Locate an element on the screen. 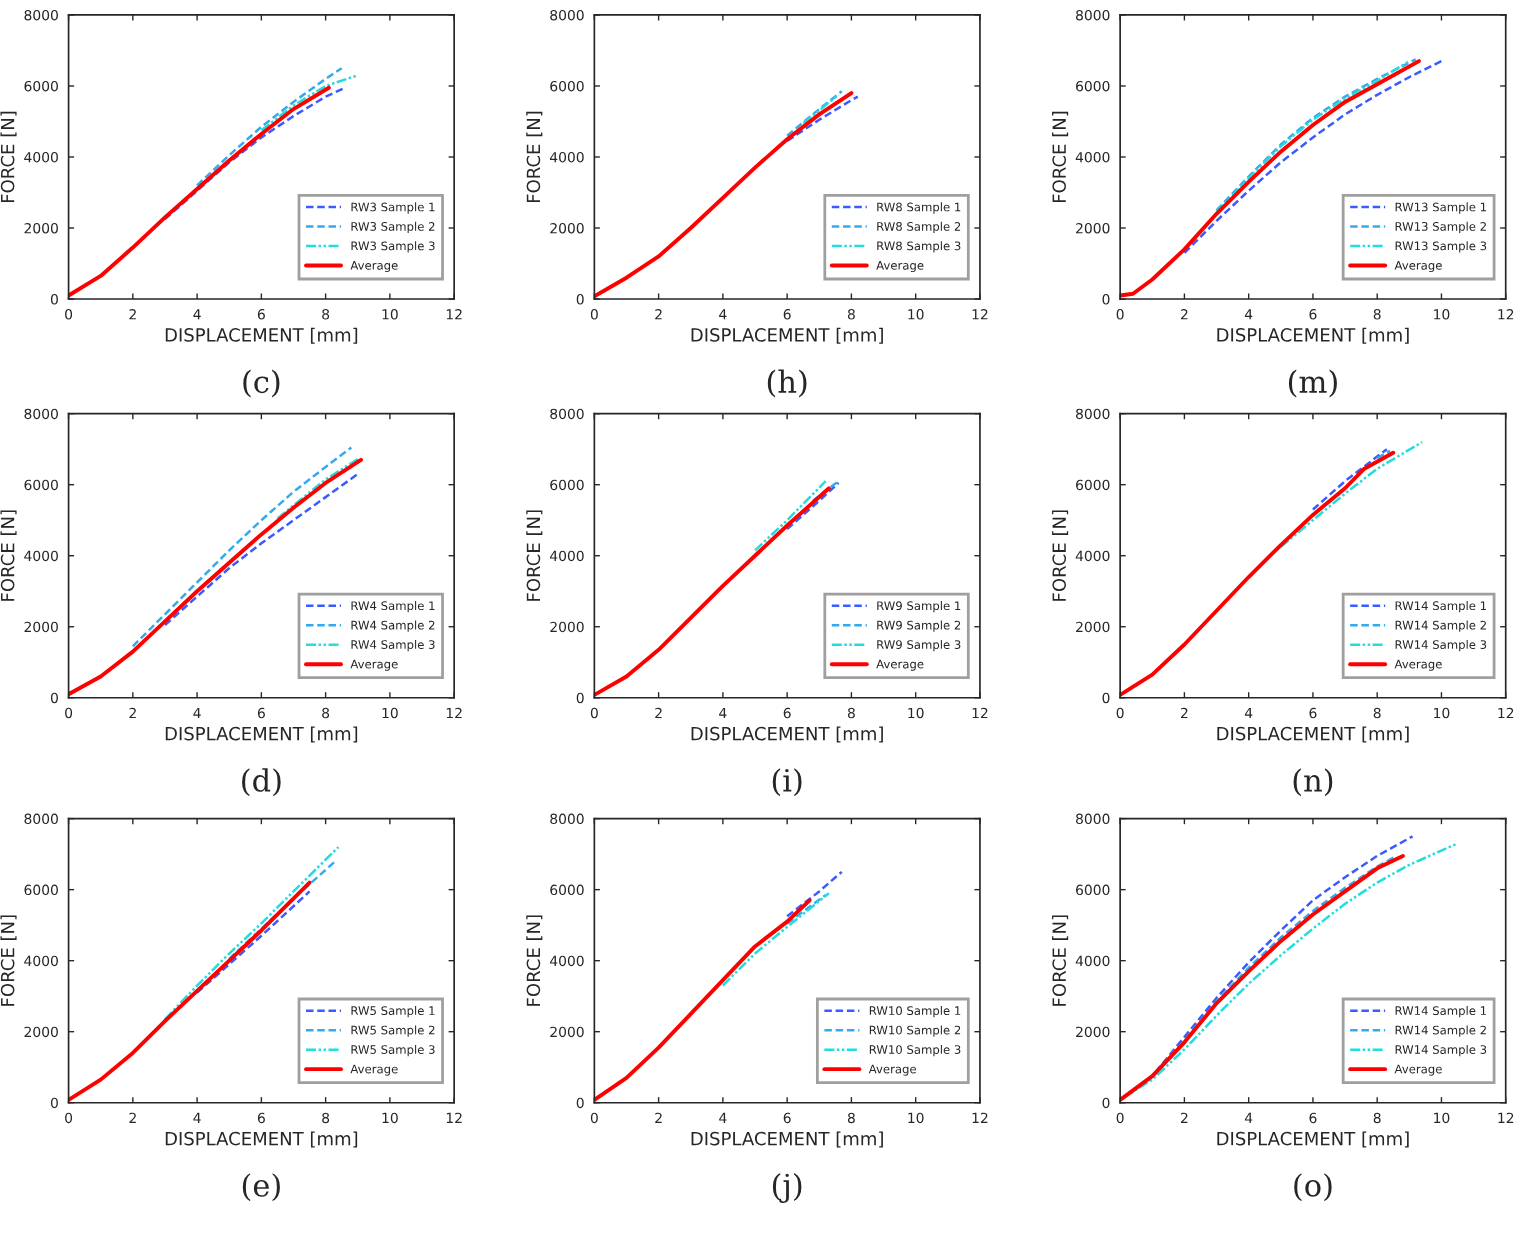  text: (i) is located at coordinates (787, 782).